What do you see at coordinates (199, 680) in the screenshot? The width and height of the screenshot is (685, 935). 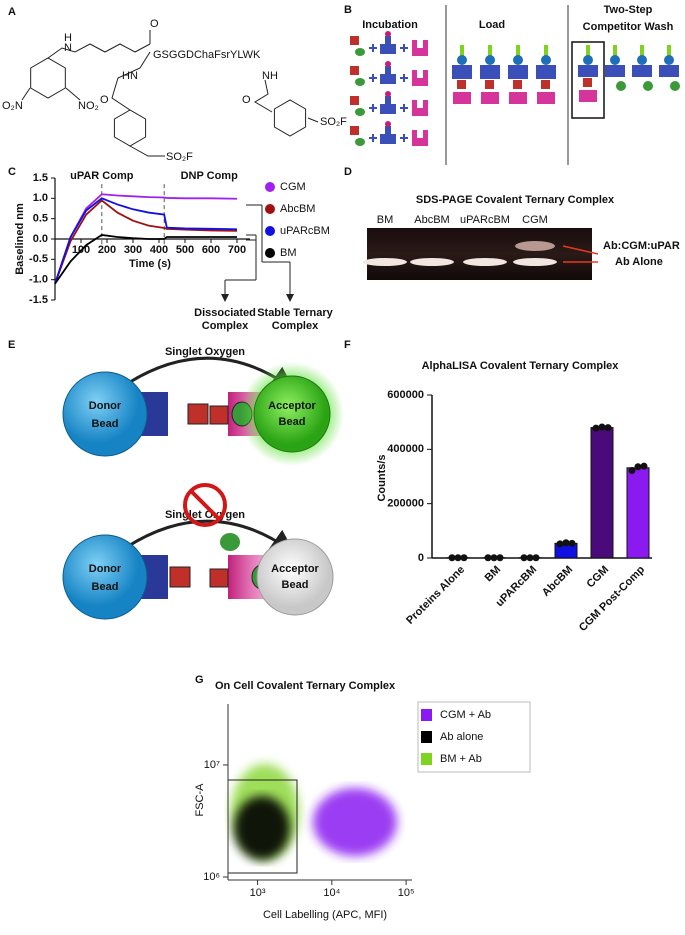 I see `panel-letter: G` at bounding box center [199, 680].